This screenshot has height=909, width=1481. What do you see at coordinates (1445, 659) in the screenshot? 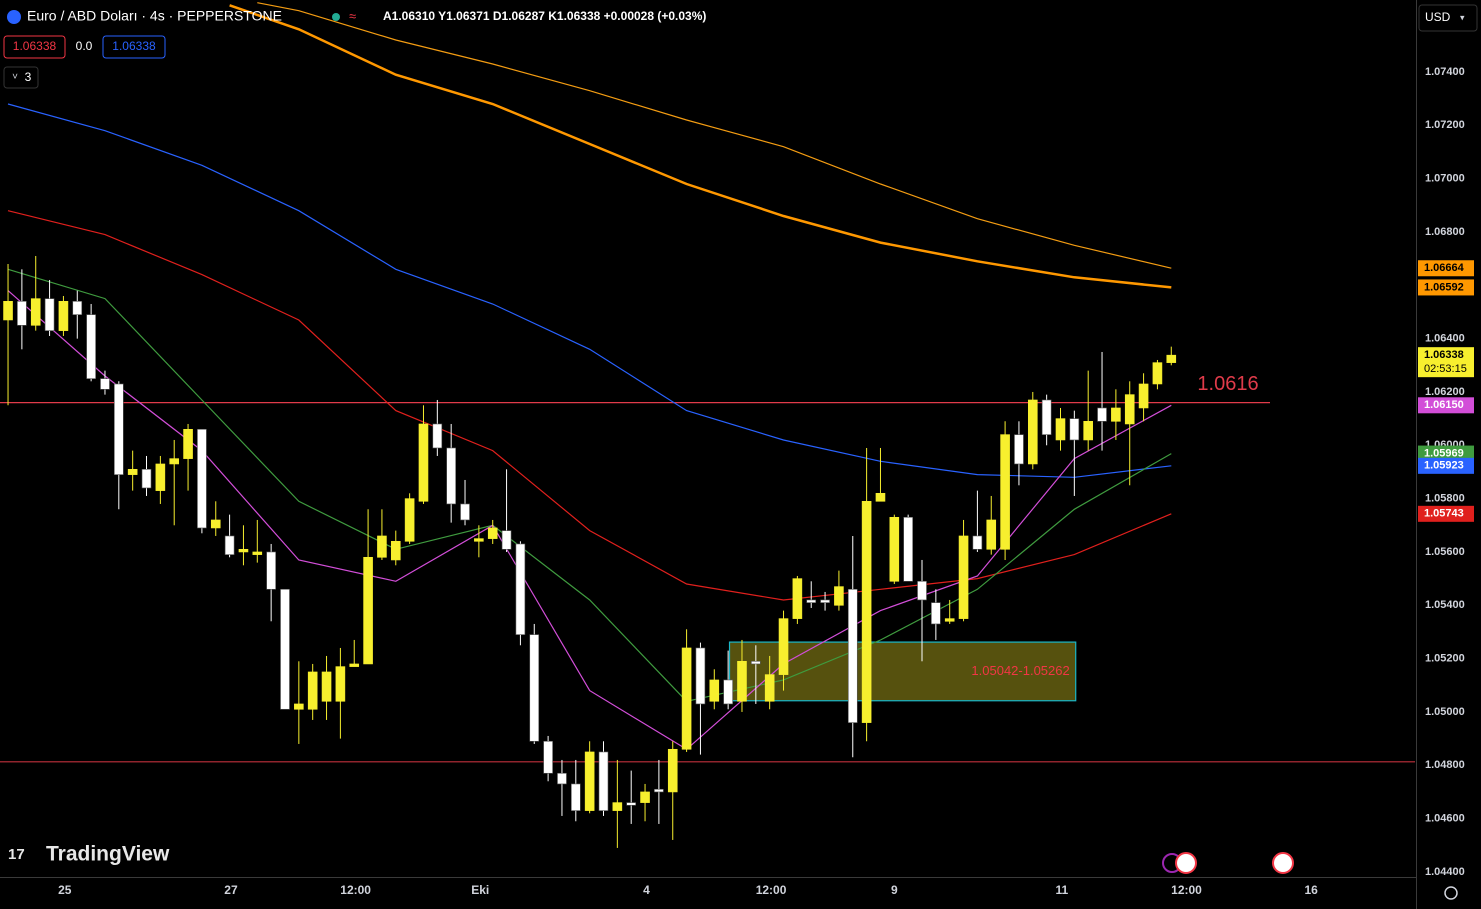
I see `y-tick-label: 1.05200` at bounding box center [1445, 659].